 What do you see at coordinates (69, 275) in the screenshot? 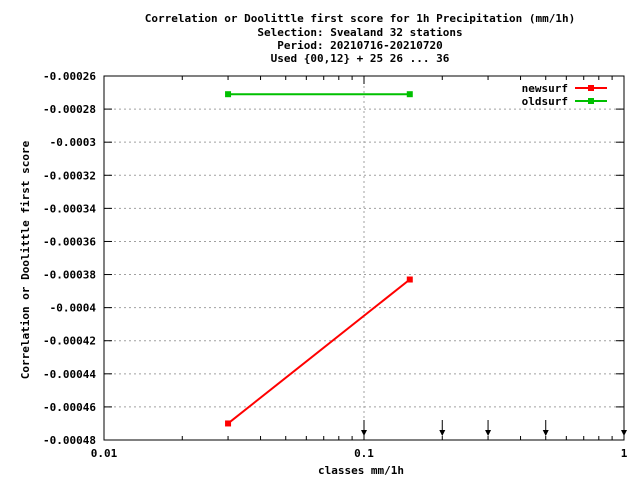
I see `y-tick-label: -0.00038` at bounding box center [69, 275].